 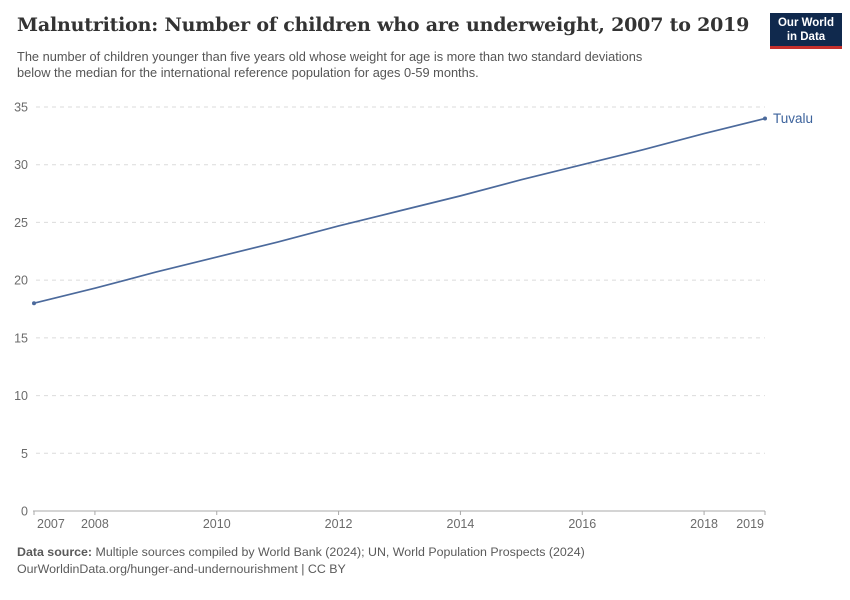 I want to click on x-tick-label: 2019, so click(x=750, y=524).